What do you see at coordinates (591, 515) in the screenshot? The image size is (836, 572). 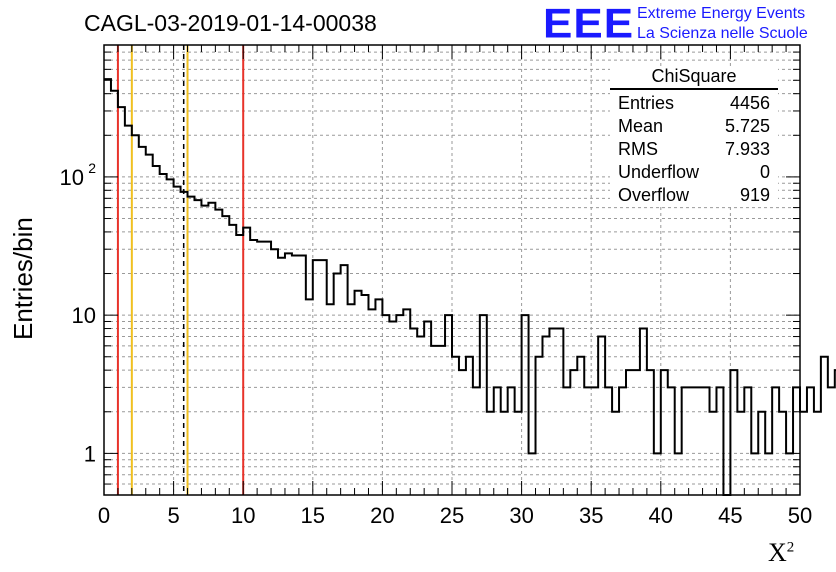 I see `x-tick-label: 35` at bounding box center [591, 515].